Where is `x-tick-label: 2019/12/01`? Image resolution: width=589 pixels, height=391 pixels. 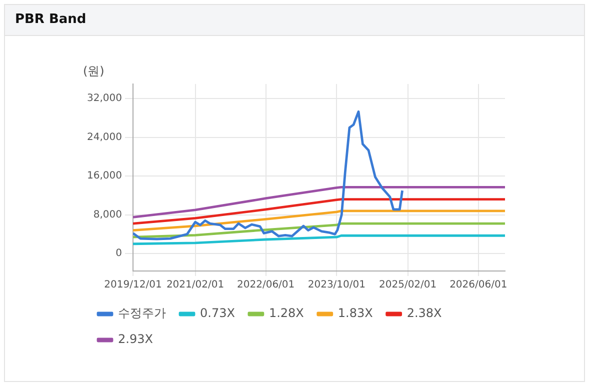 x-tick-label: 2019/12/01 is located at coordinates (133, 285).